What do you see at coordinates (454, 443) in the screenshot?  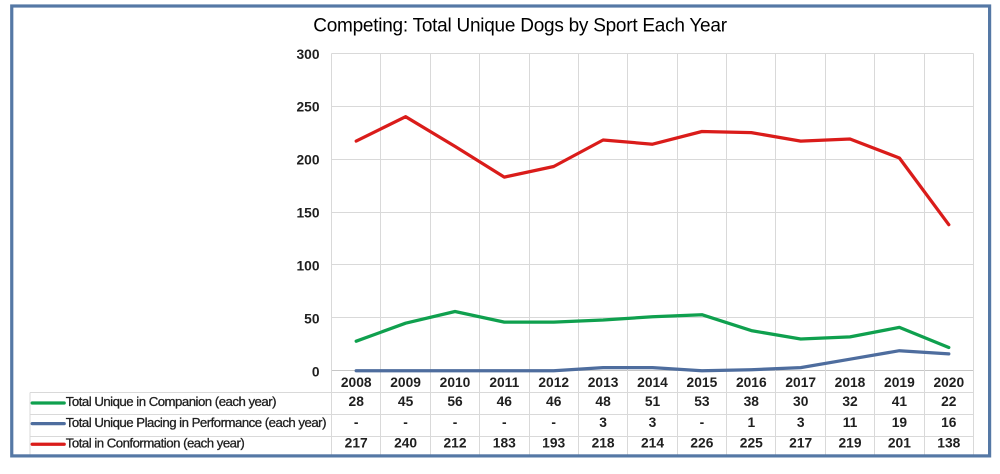 I see `svg-text: 212` at bounding box center [454, 443].